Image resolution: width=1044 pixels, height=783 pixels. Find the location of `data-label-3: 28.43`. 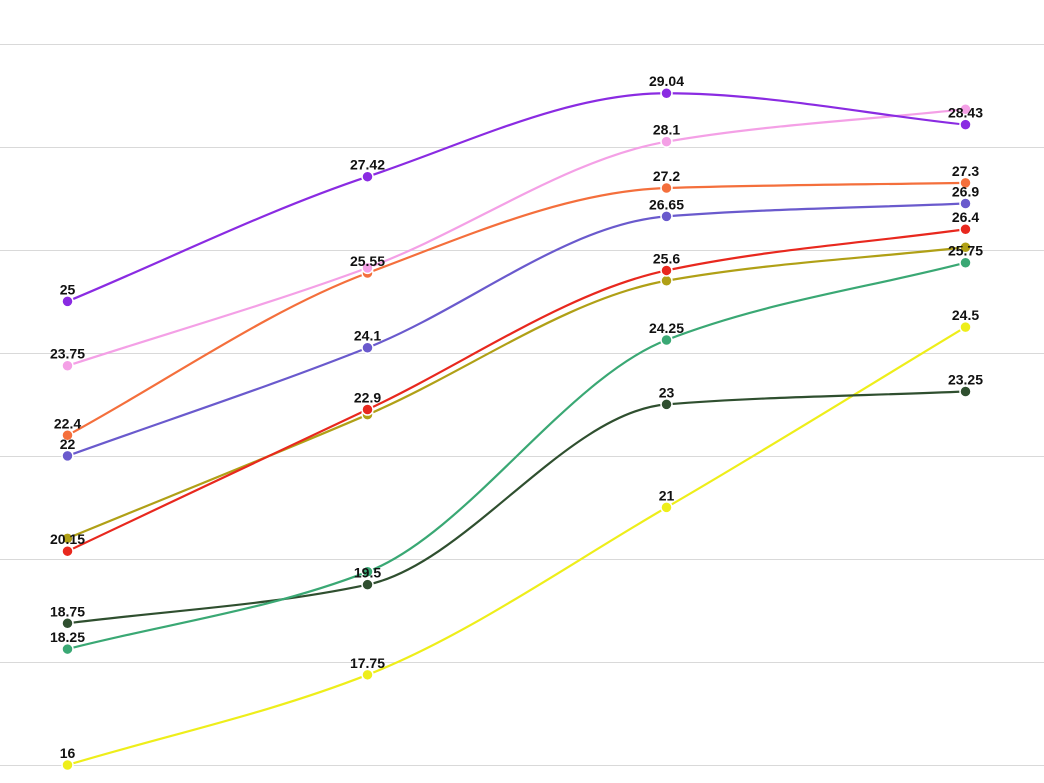

data-label-3: 28.43 is located at coordinates (965, 113).